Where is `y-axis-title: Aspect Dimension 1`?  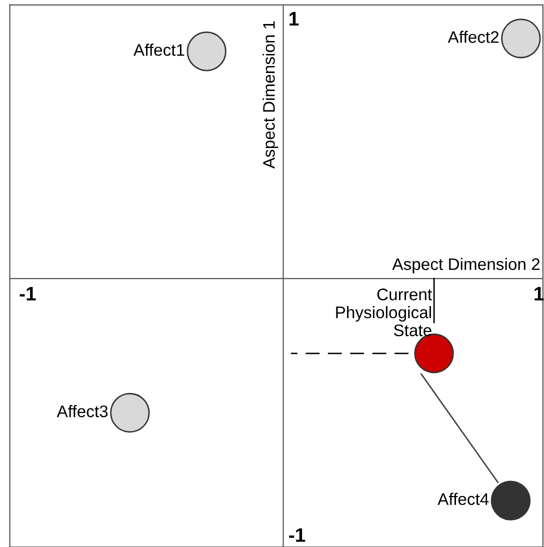 y-axis-title: Aspect Dimension 1 is located at coordinates (270, 95).